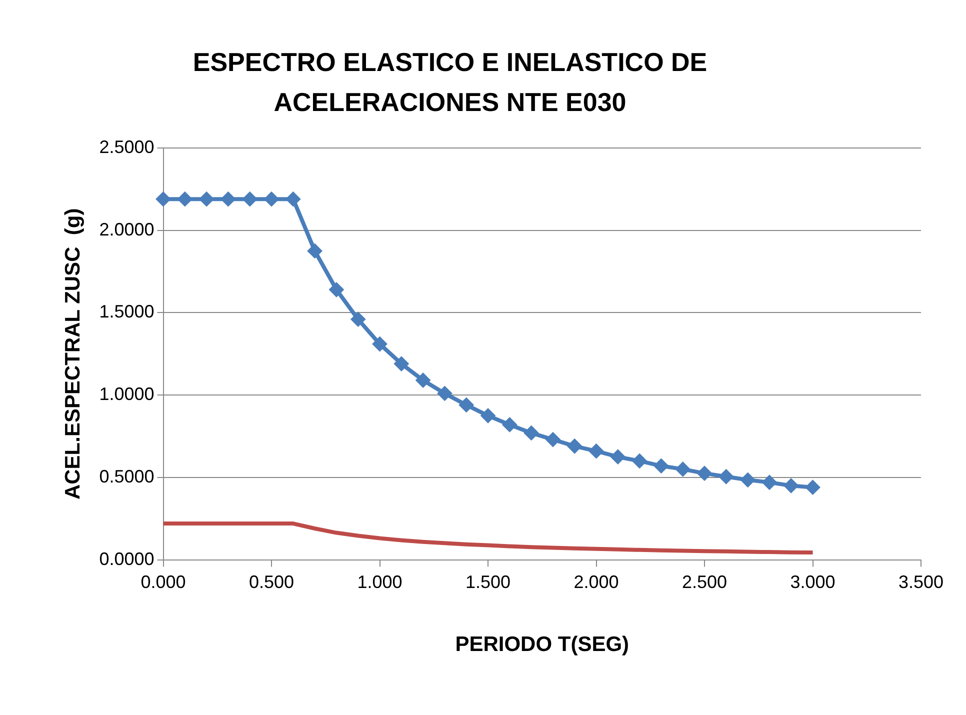  I want to click on y-axis-title: ACEL.ESPECTRAL ZUSC (g), so click(72, 354).